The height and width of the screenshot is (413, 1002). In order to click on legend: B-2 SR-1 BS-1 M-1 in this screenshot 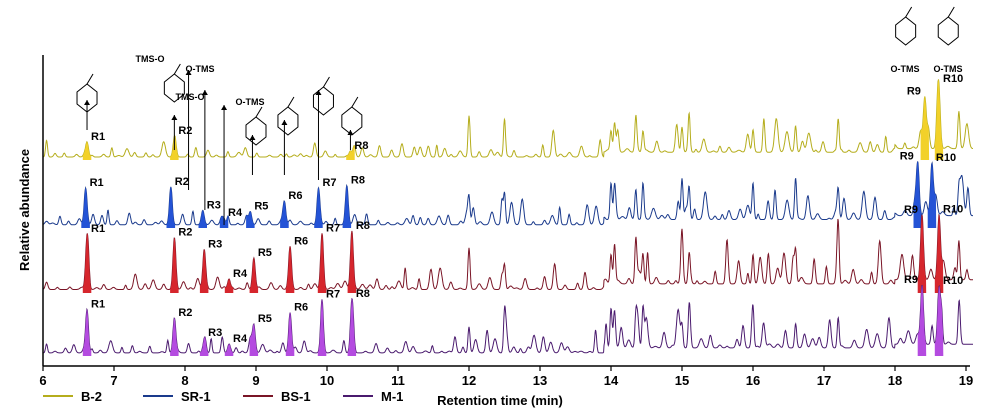, I will do `click(223, 396)`.